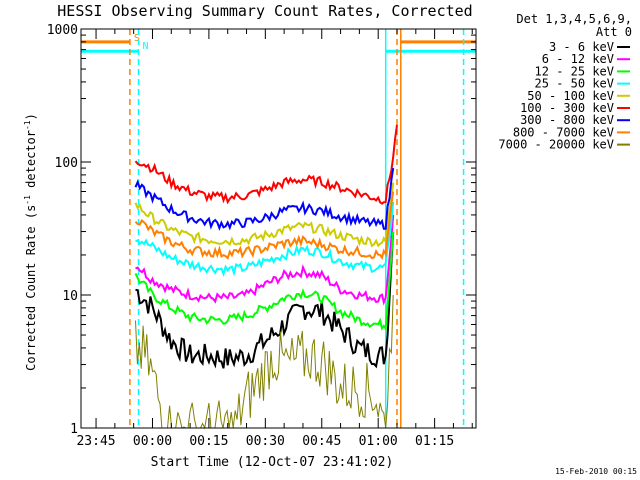  I want to click on footer-timestamp: 15-Feb-2010 00:15, so click(596, 471).